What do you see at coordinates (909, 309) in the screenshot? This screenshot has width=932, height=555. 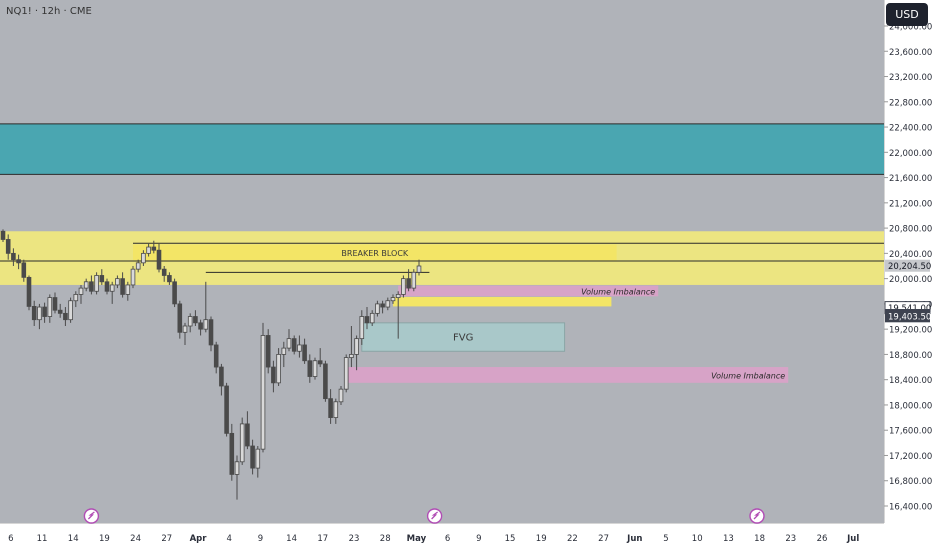 I see `price-label-19541: 19,541.00` at bounding box center [909, 309].